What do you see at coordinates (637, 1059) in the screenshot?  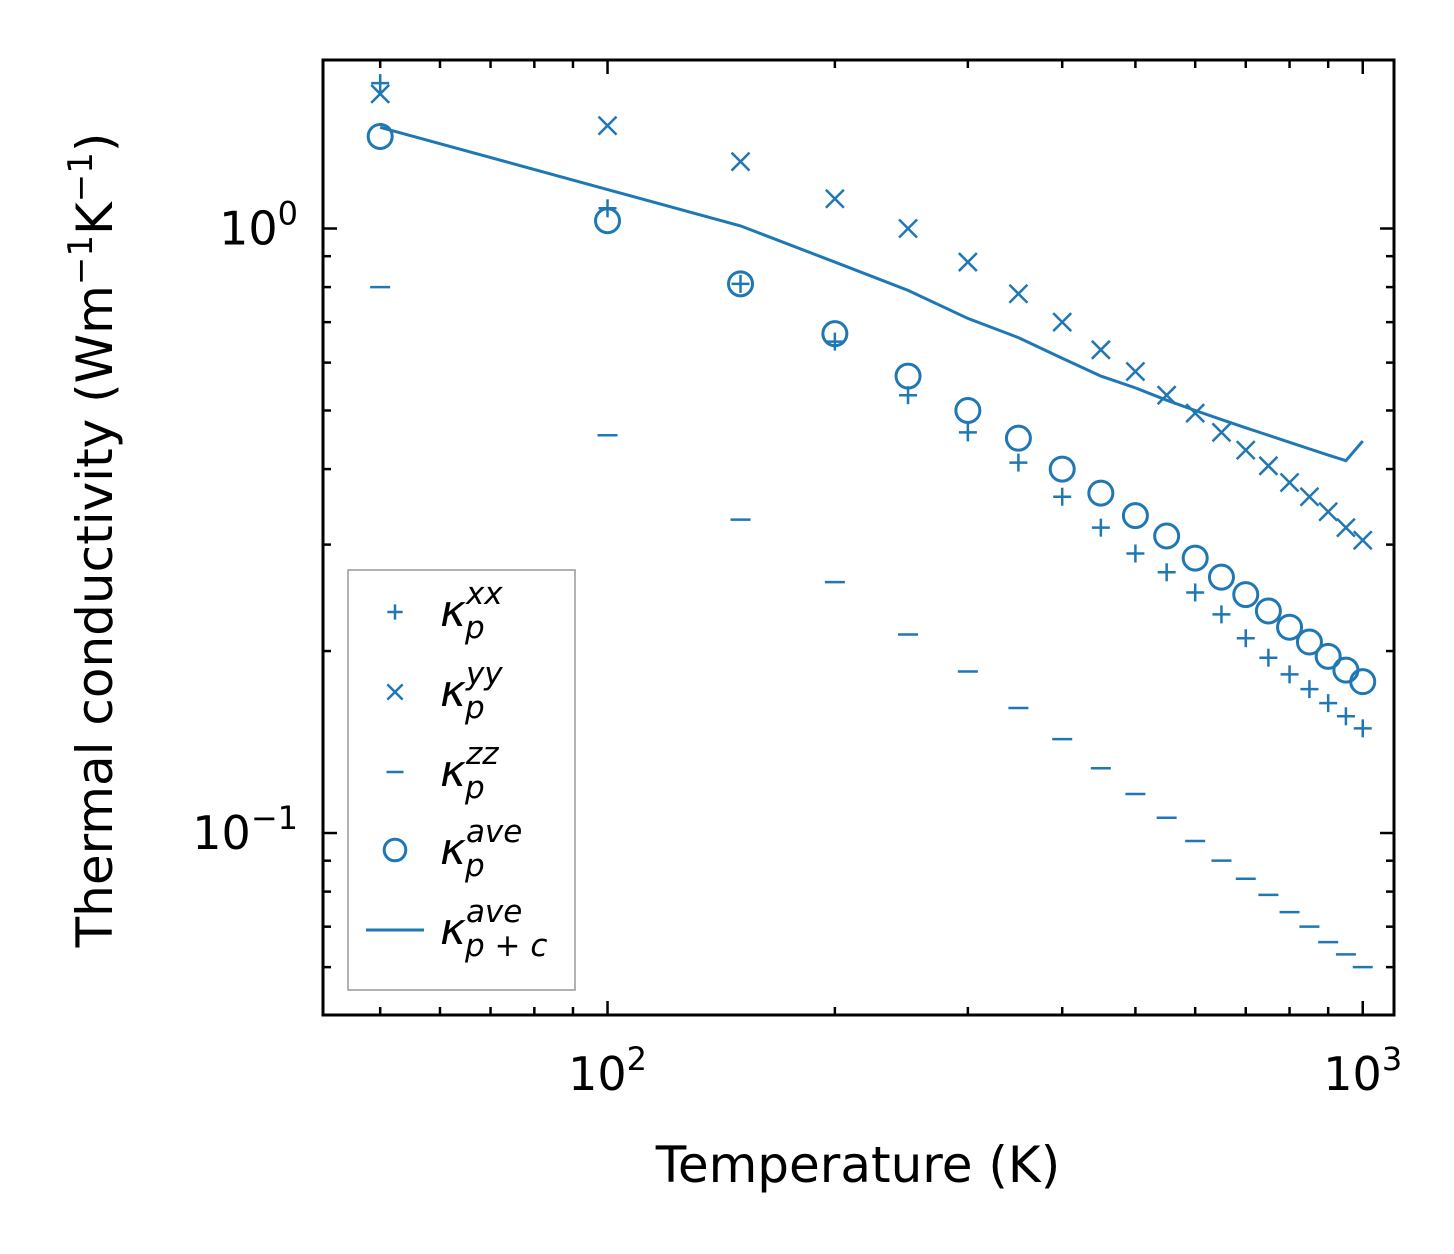 I see `x-tick-label-exp: 2` at bounding box center [637, 1059].